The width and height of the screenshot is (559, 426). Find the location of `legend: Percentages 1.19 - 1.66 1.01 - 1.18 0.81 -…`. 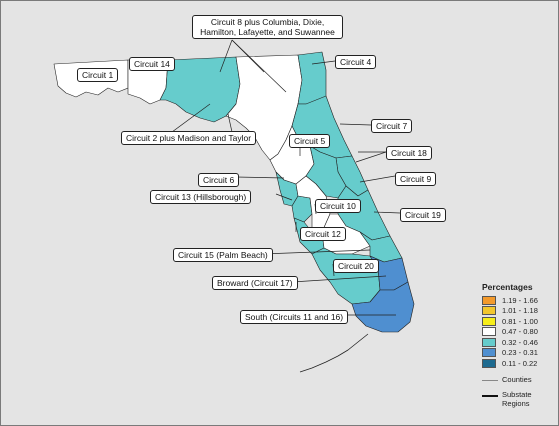

legend: Percentages 1.19 - 1.66 1.01 - 1.18 0.81 -… is located at coordinates (519, 352).